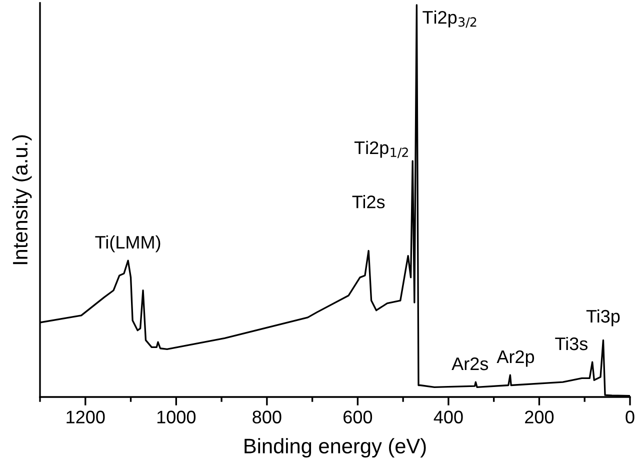 Image resolution: width=643 pixels, height=474 pixels. Describe the element at coordinates (335, 448) in the screenshot. I see `x-axis-title: Binding energy (eV)` at that location.